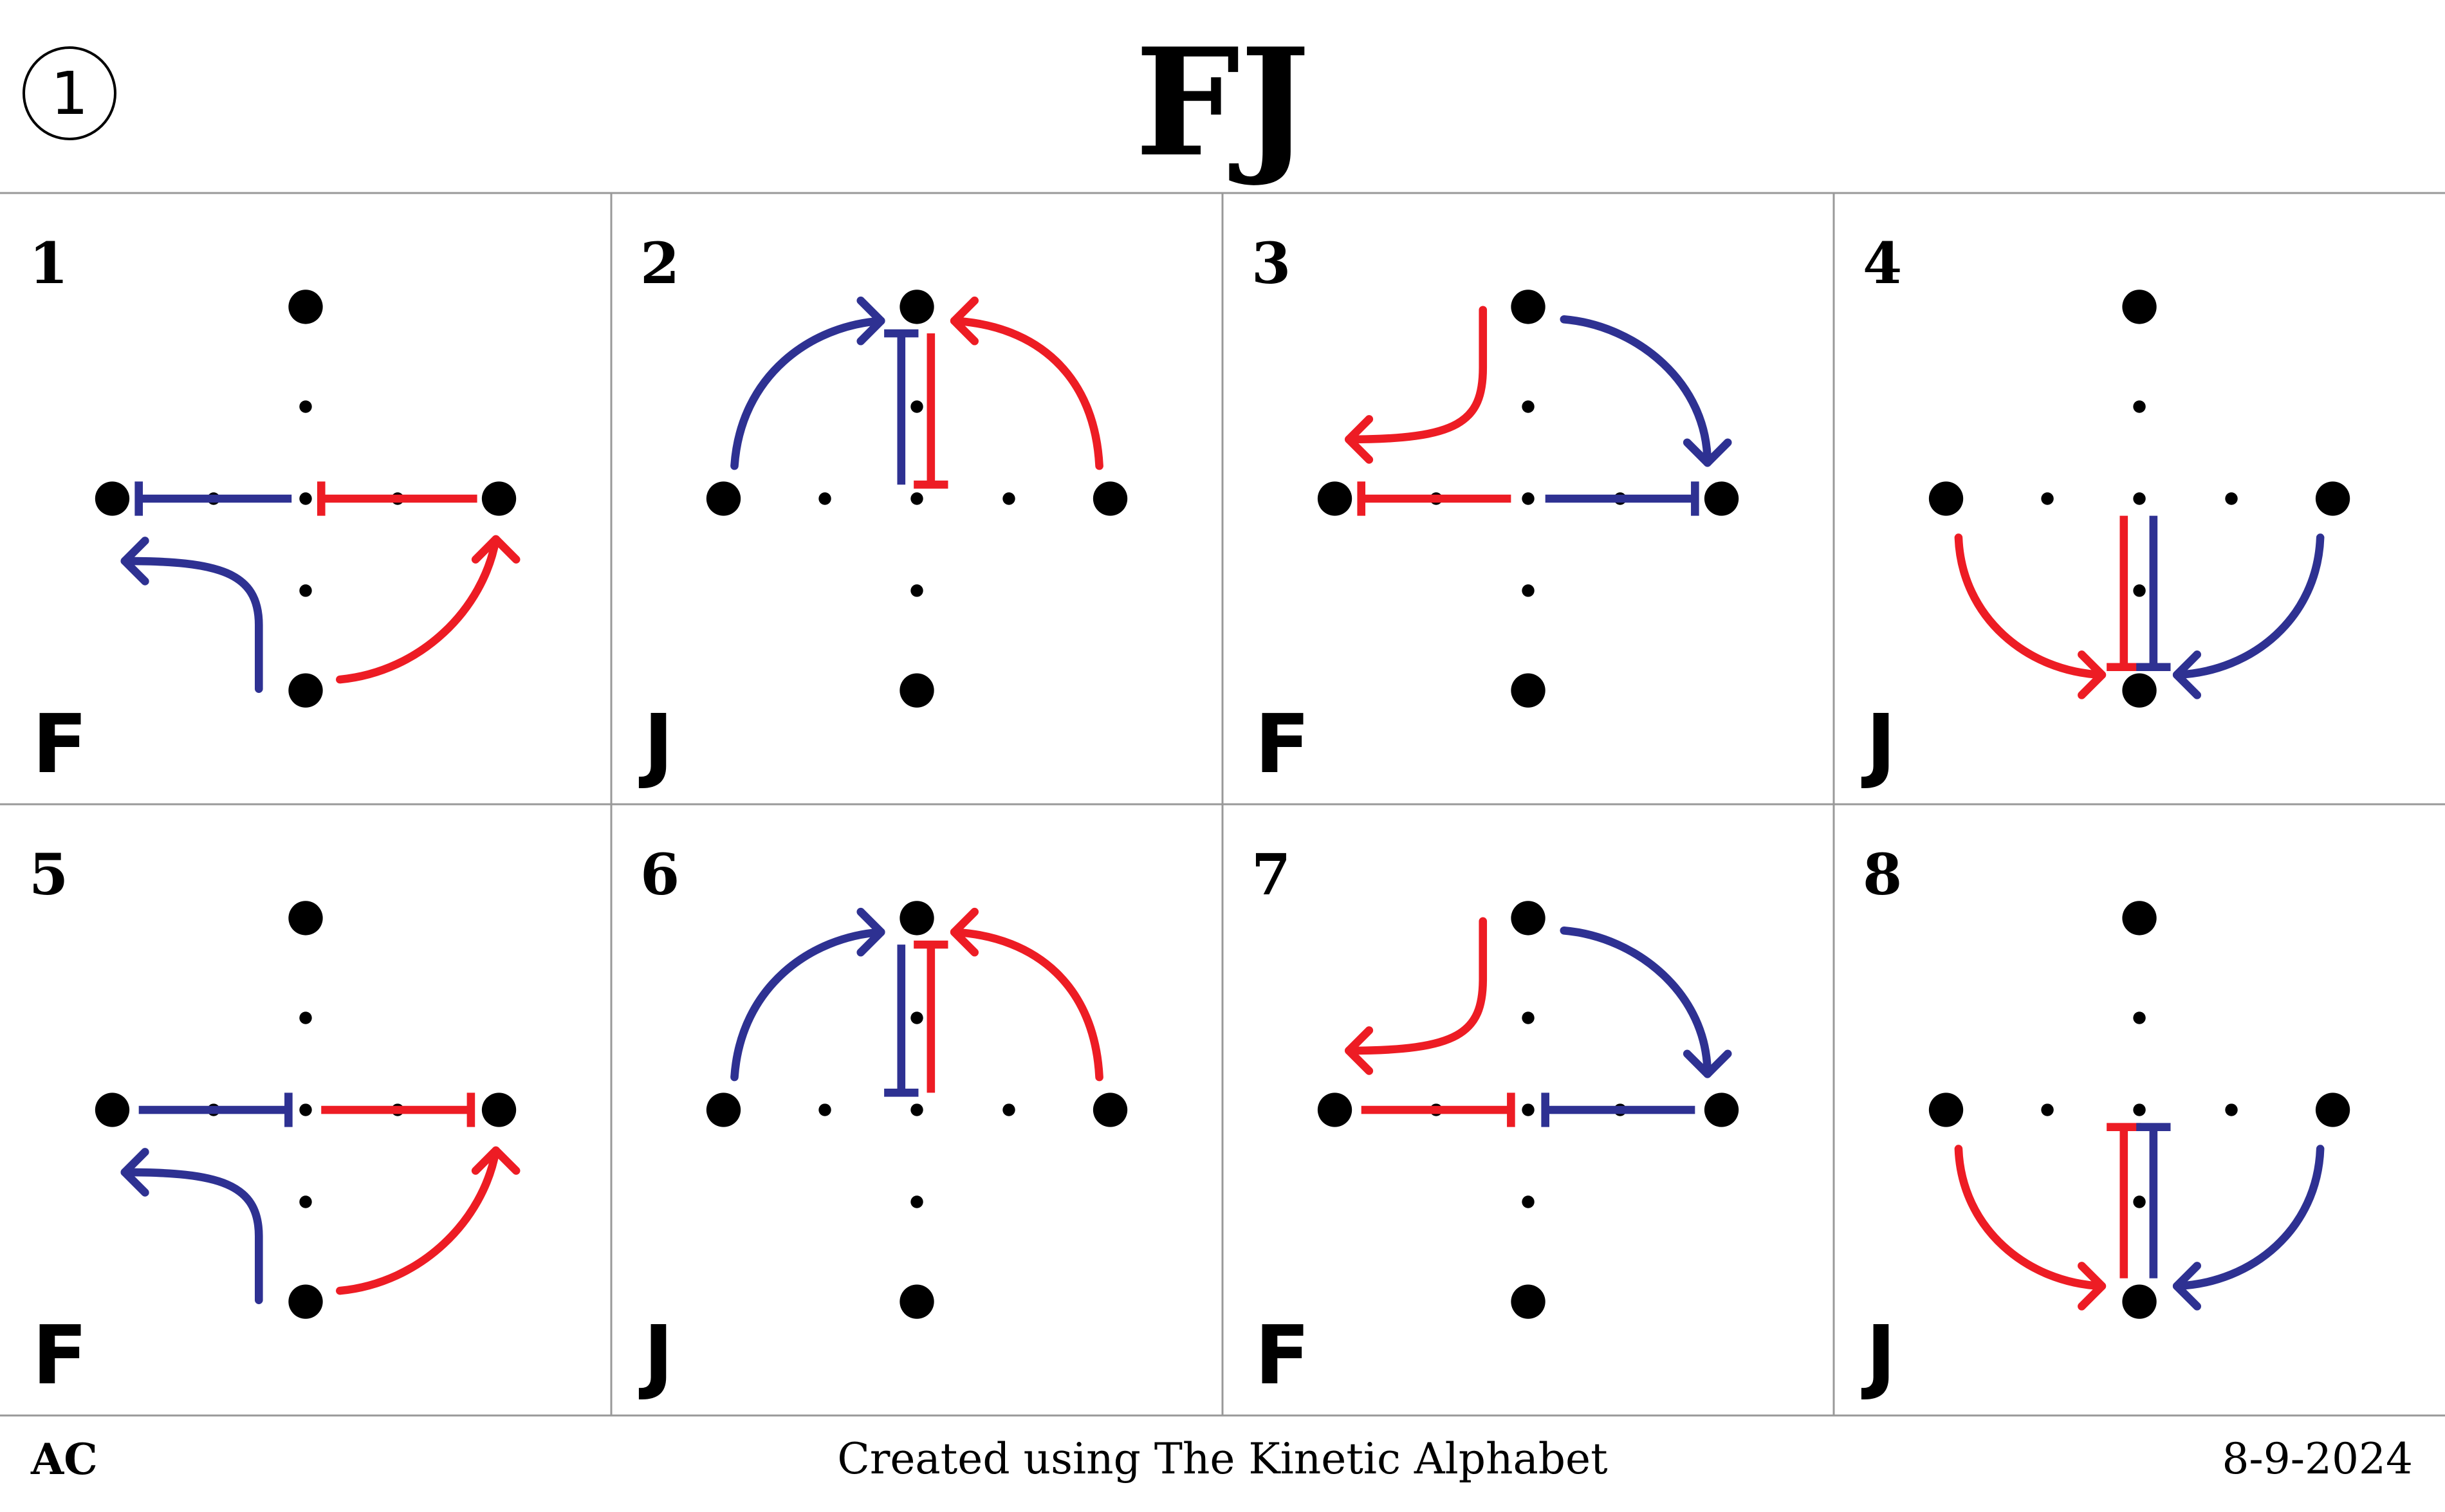 The image size is (2445, 1512). Describe the element at coordinates (1882, 263) in the screenshot. I see `panel-number: 4` at that location.